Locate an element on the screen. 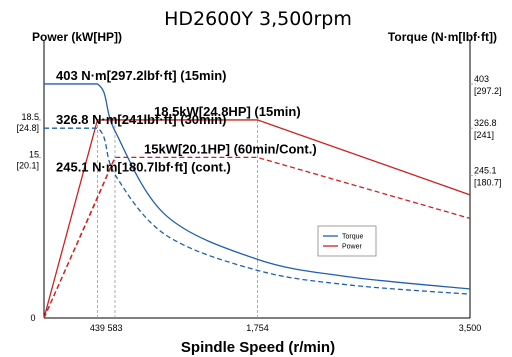 This screenshot has height=357, width=512. legend-box is located at coordinates (347, 241).